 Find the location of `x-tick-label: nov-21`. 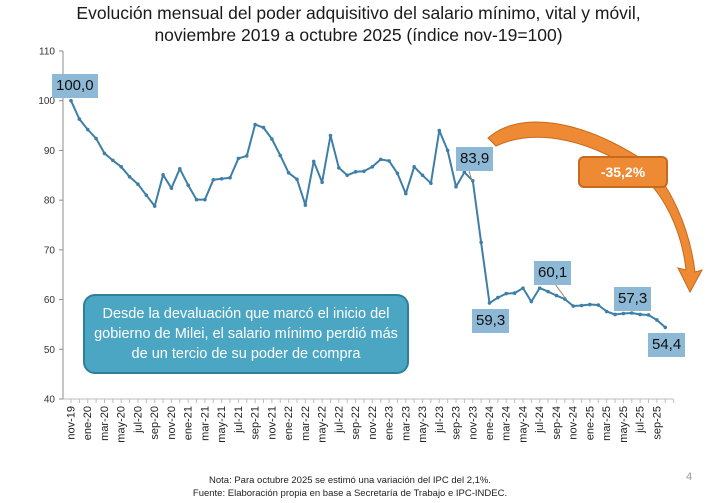

x-tick-label: nov-21 is located at coordinates (272, 423).